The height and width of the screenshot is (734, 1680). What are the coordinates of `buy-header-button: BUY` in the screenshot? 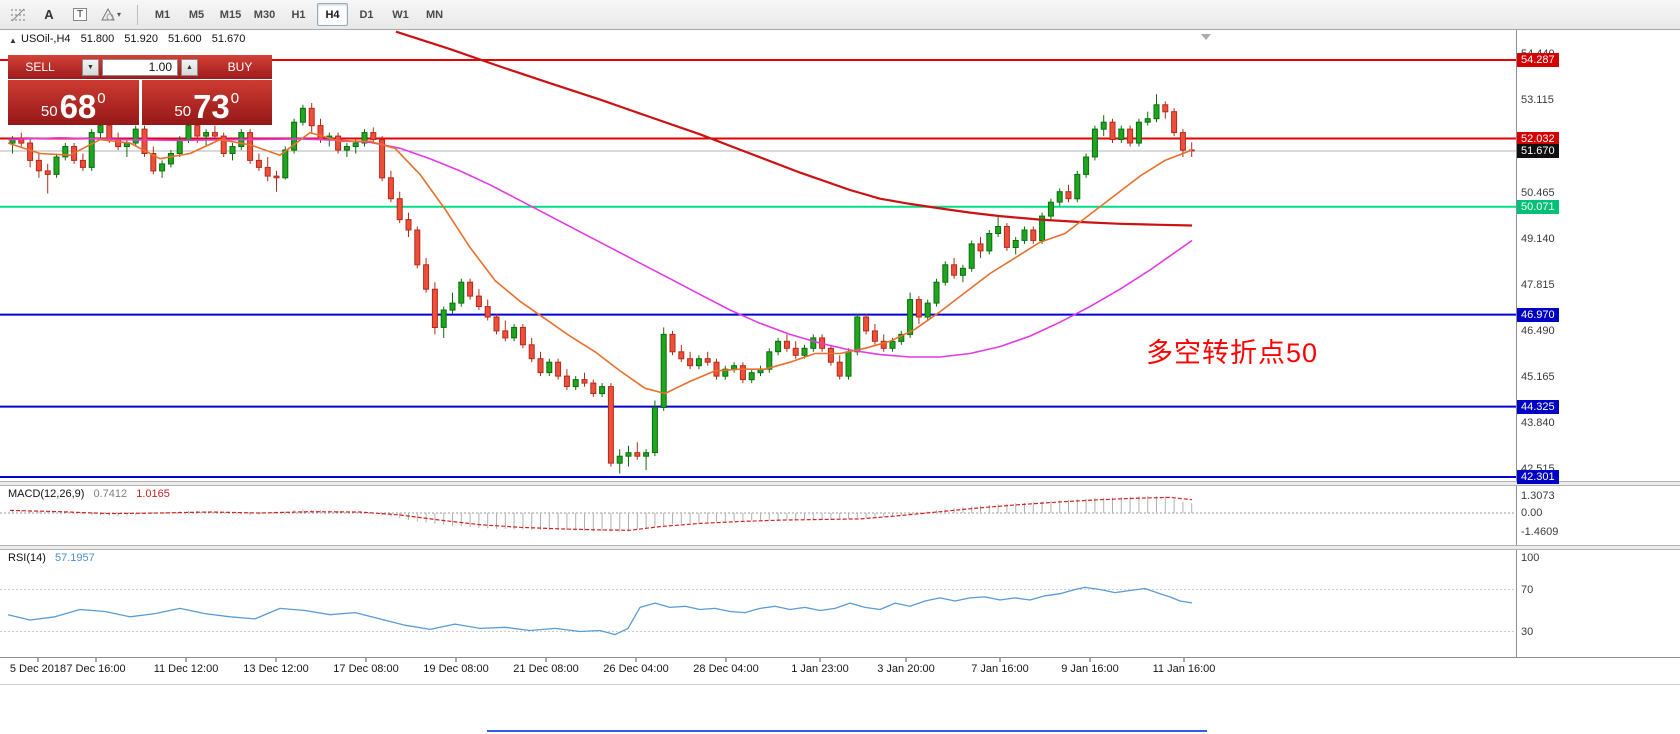 It's located at (240, 67).